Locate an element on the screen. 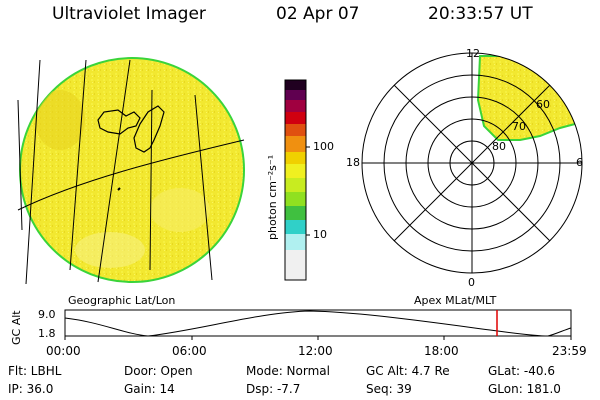 The height and width of the screenshot is (400, 600). status-mode: Mode: Normal is located at coordinates (288, 371).